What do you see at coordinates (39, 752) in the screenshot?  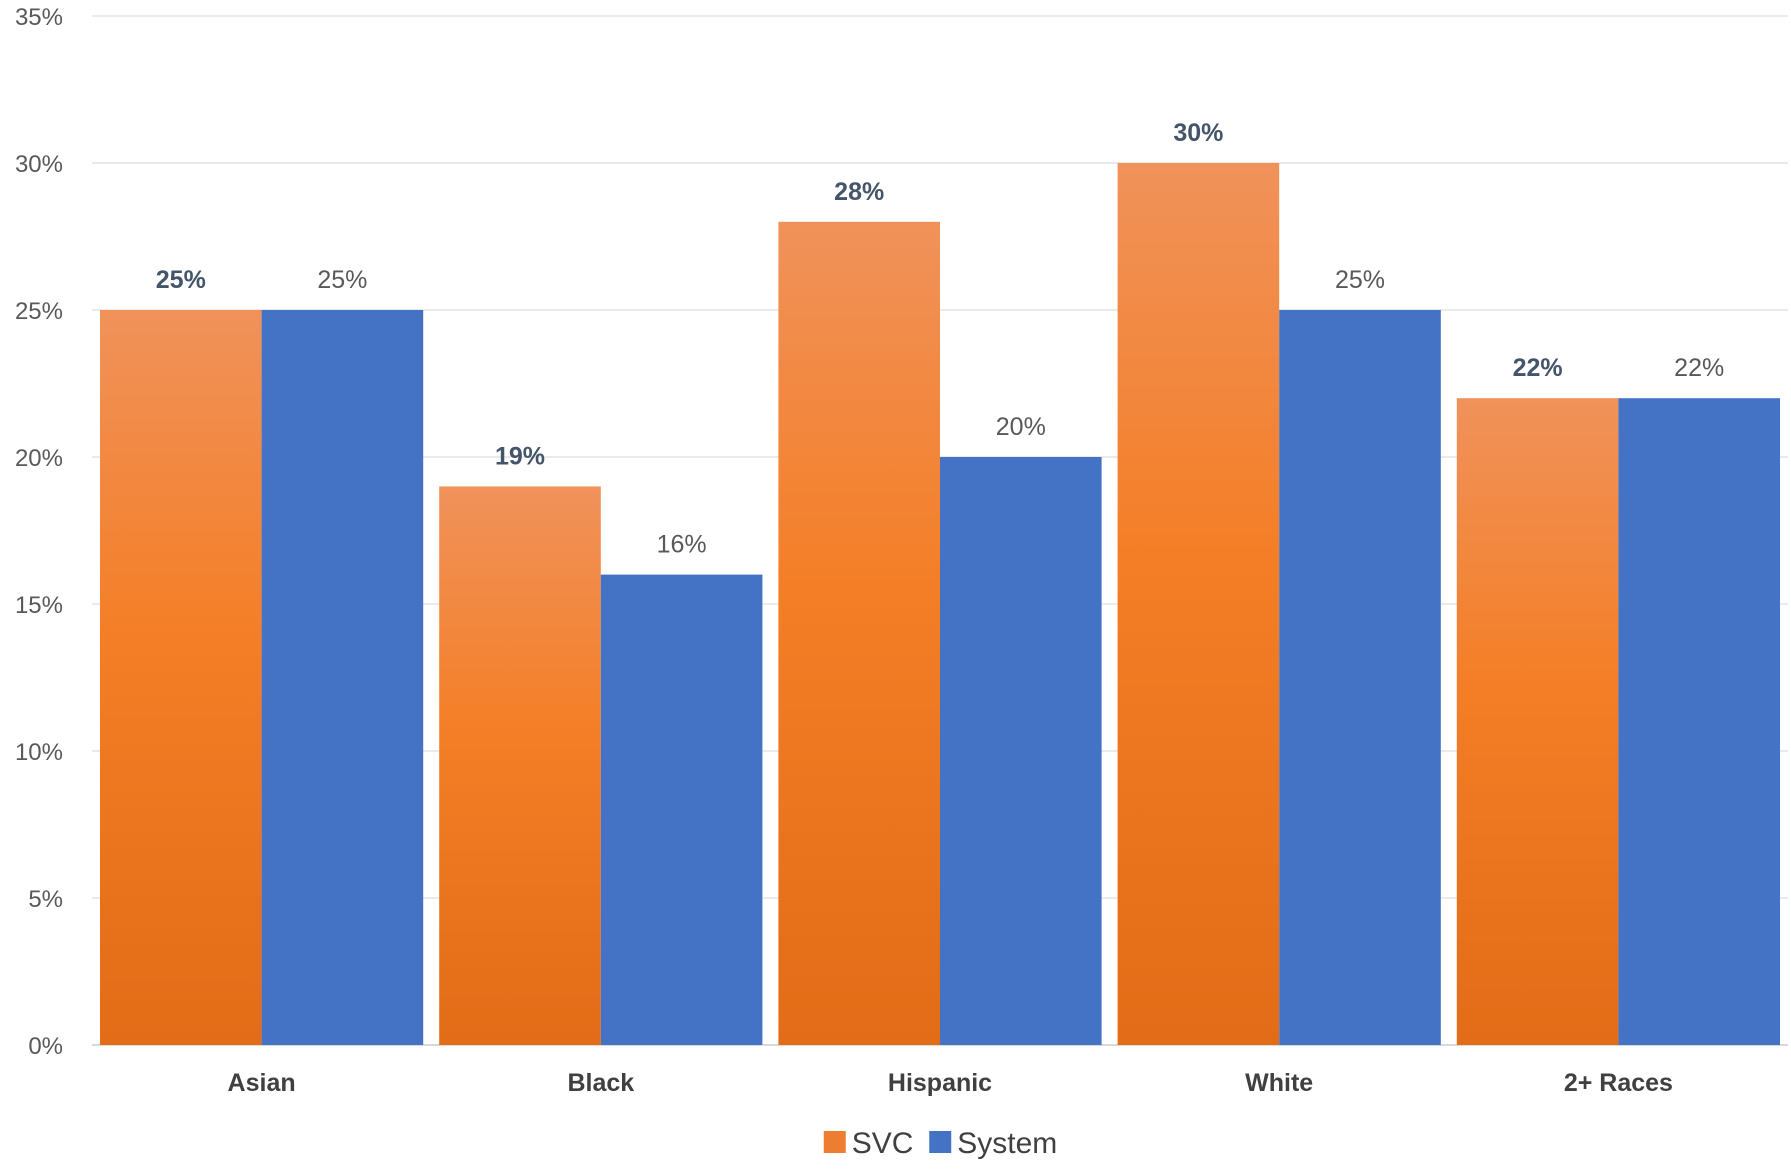 I see `y-tick-label: 10%` at bounding box center [39, 752].